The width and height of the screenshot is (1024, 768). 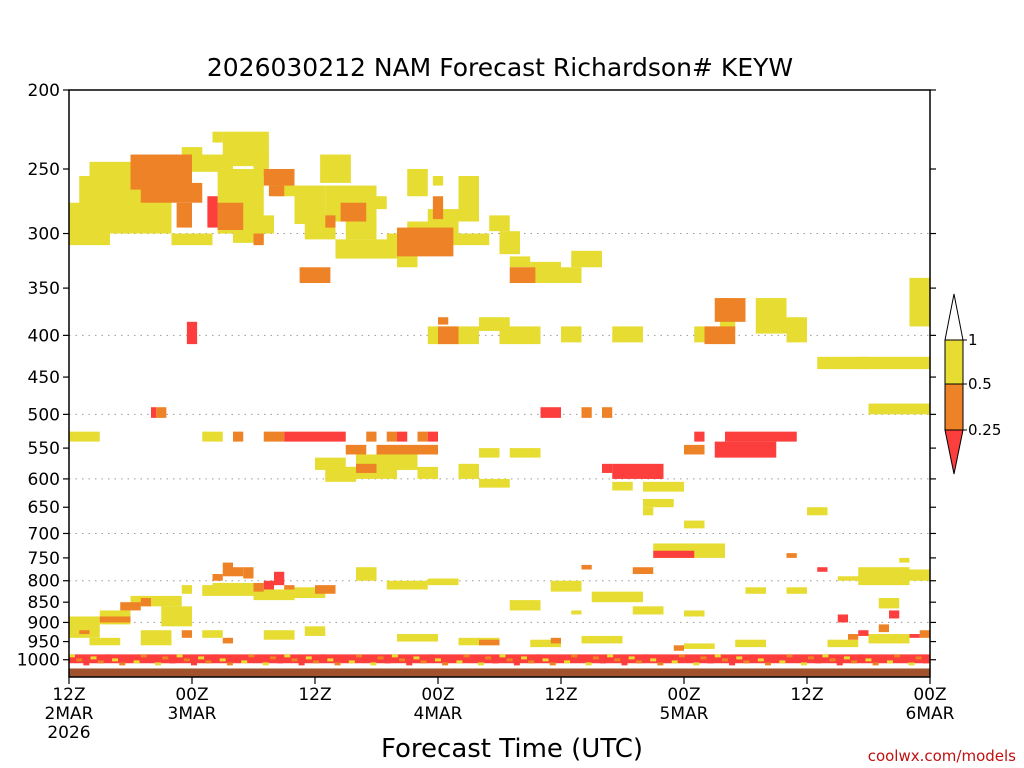 What do you see at coordinates (44, 235) in the screenshot?
I see `y-tick-label-300: 300` at bounding box center [44, 235].